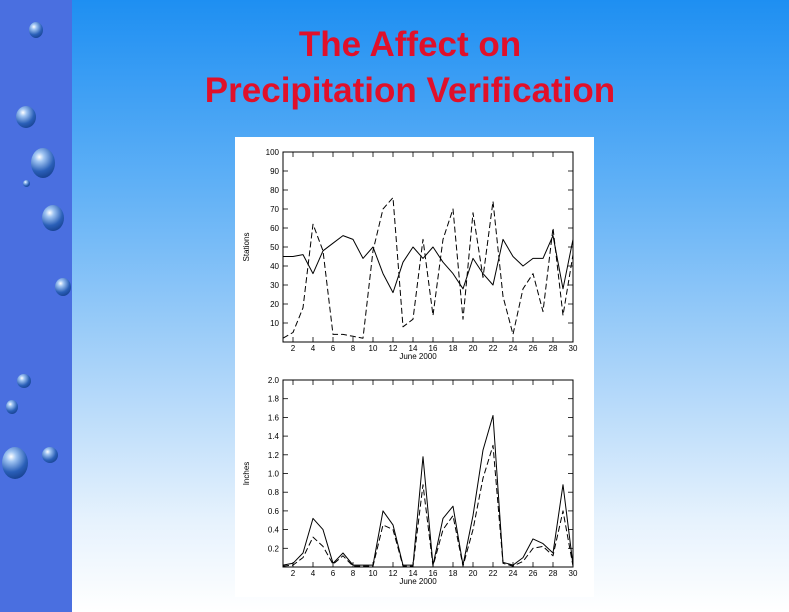 Image resolution: width=789 pixels, height=612 pixels. What do you see at coordinates (293, 573) in the screenshot?
I see `chart-2-x-tick-label: 2` at bounding box center [293, 573].